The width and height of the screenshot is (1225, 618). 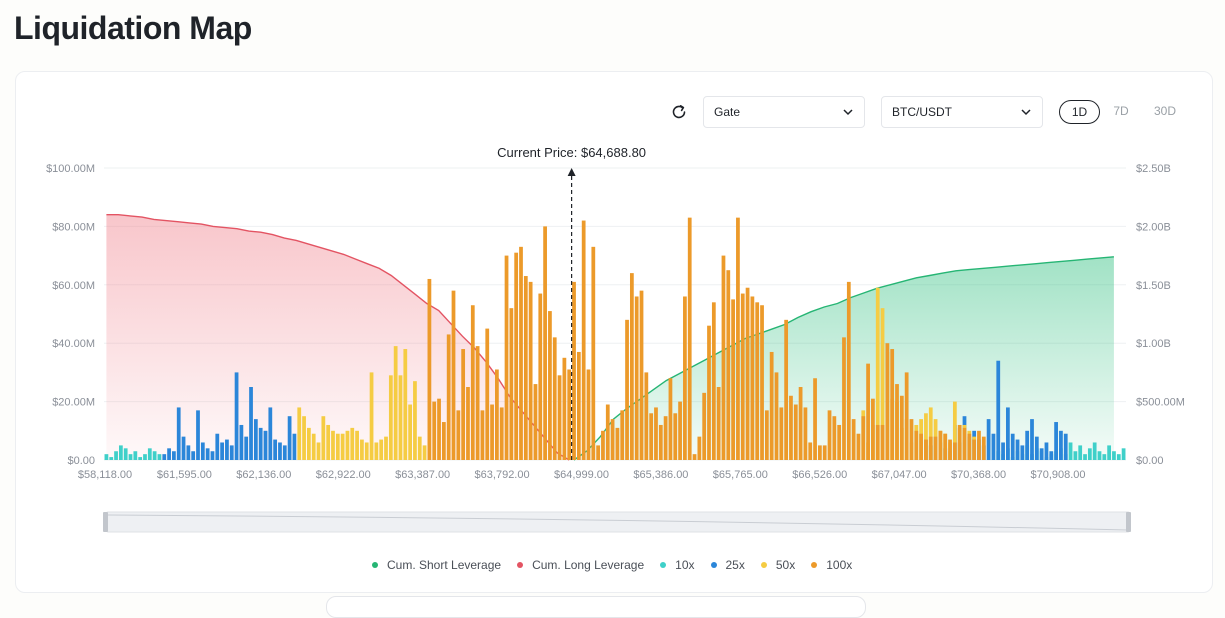 I want to click on y-left-tick-label: $60.00M, so click(x=73, y=286).